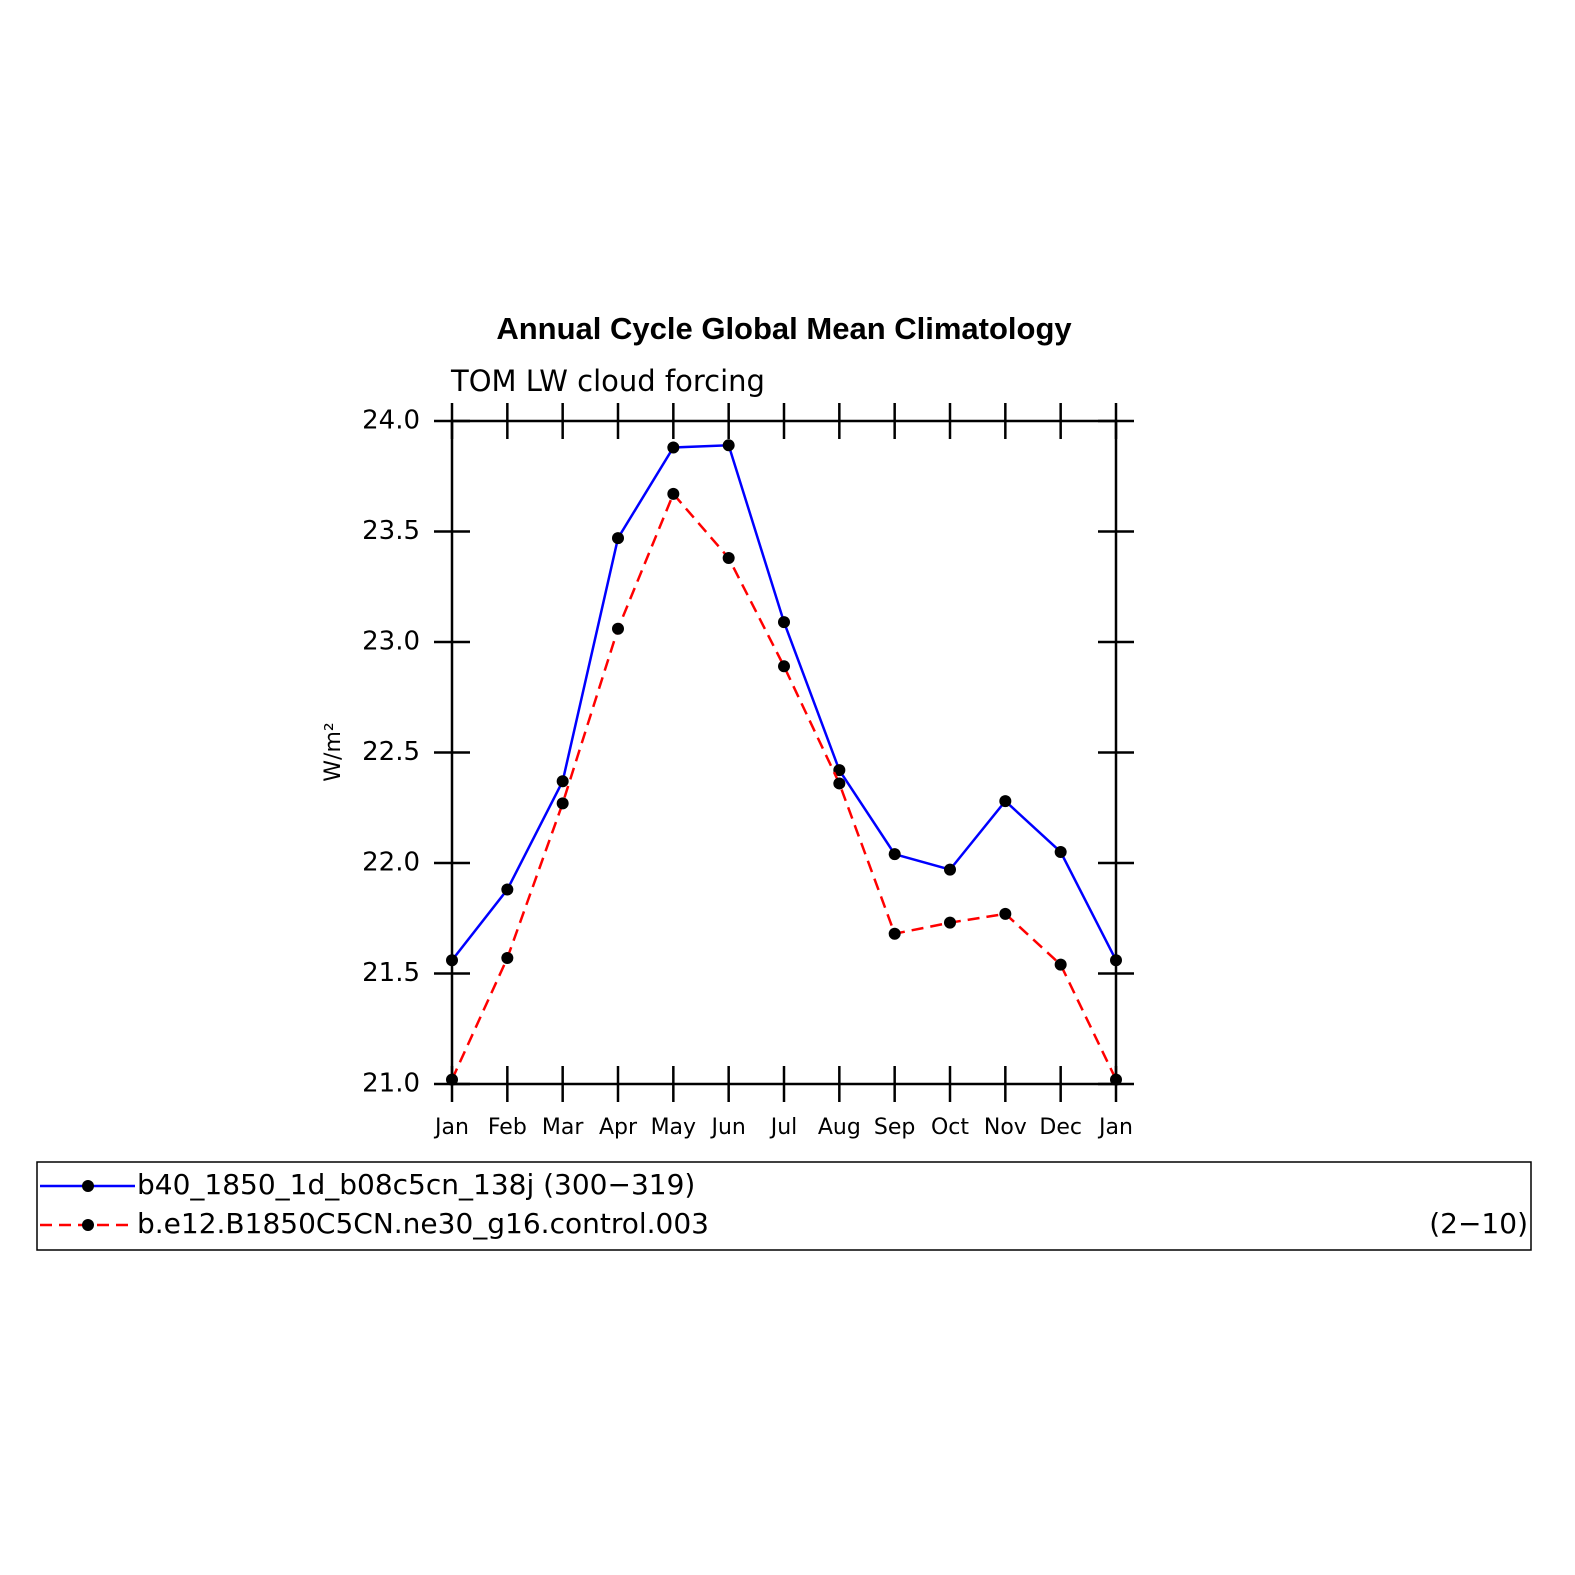 This screenshot has width=1575, height=1575. I want to click on x-tick-label: Sep, so click(894, 1127).